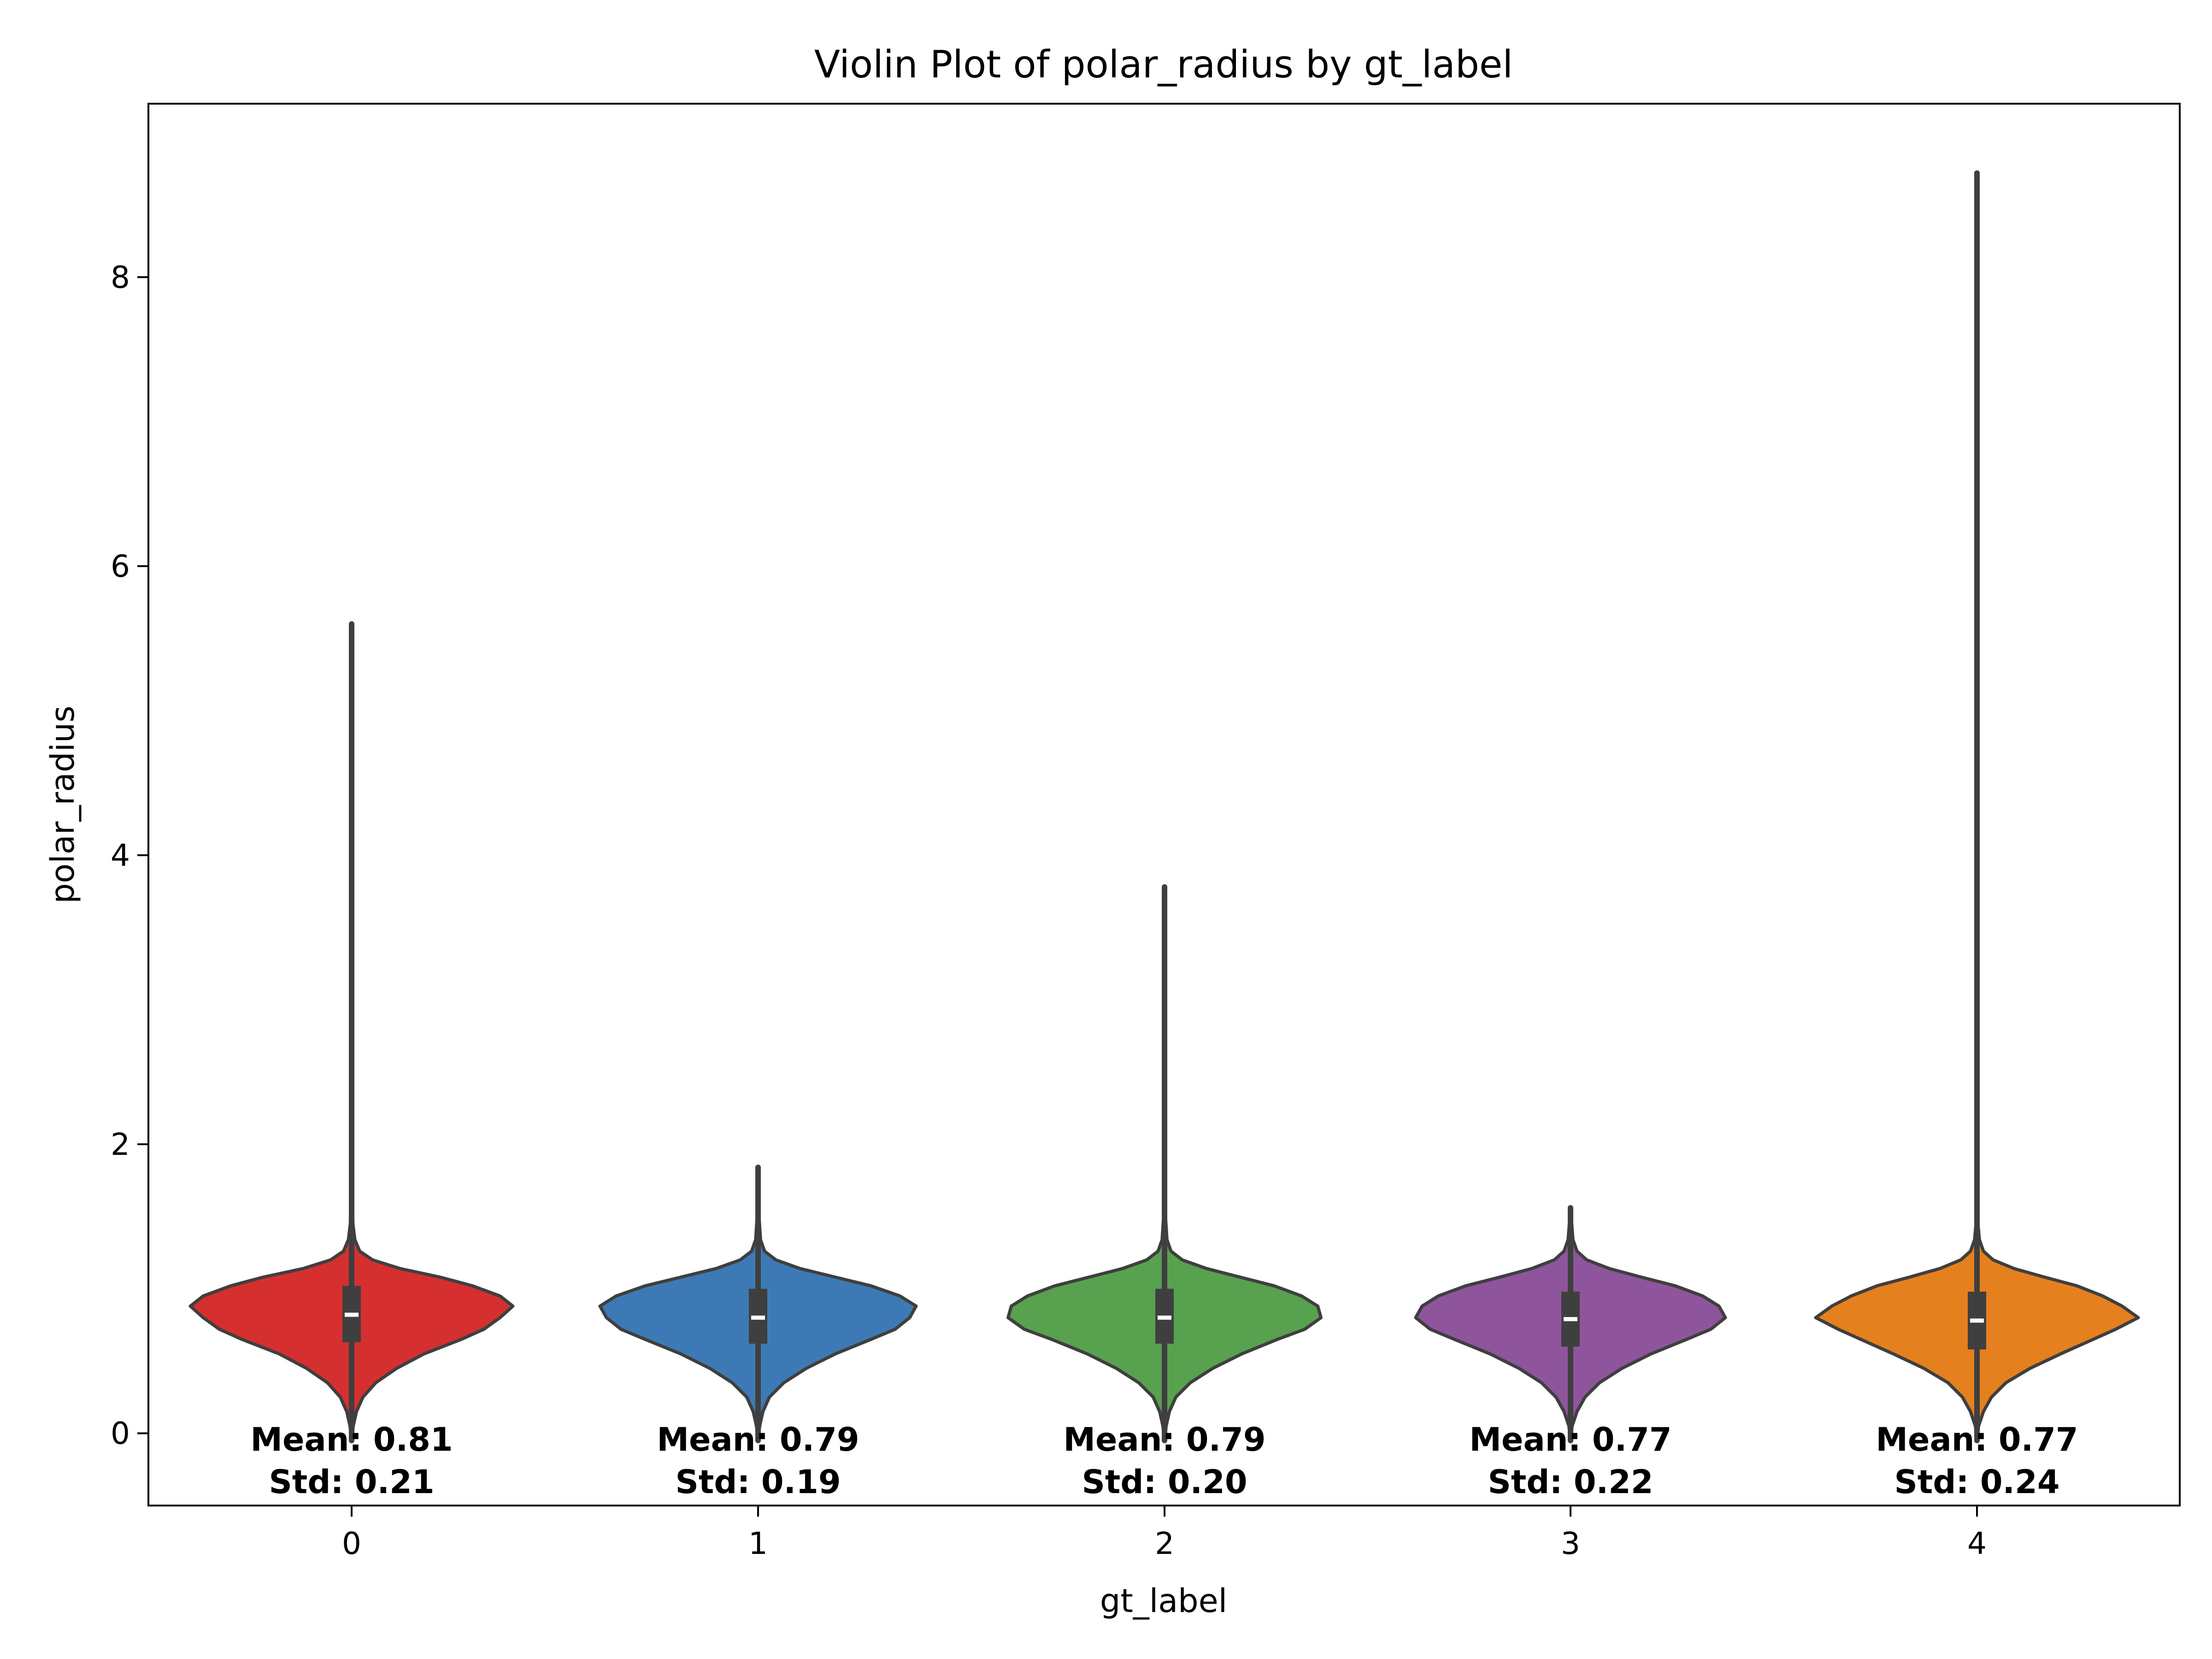  Describe the element at coordinates (120, 1433) in the screenshot. I see `y-tick-label-0: 0` at that location.